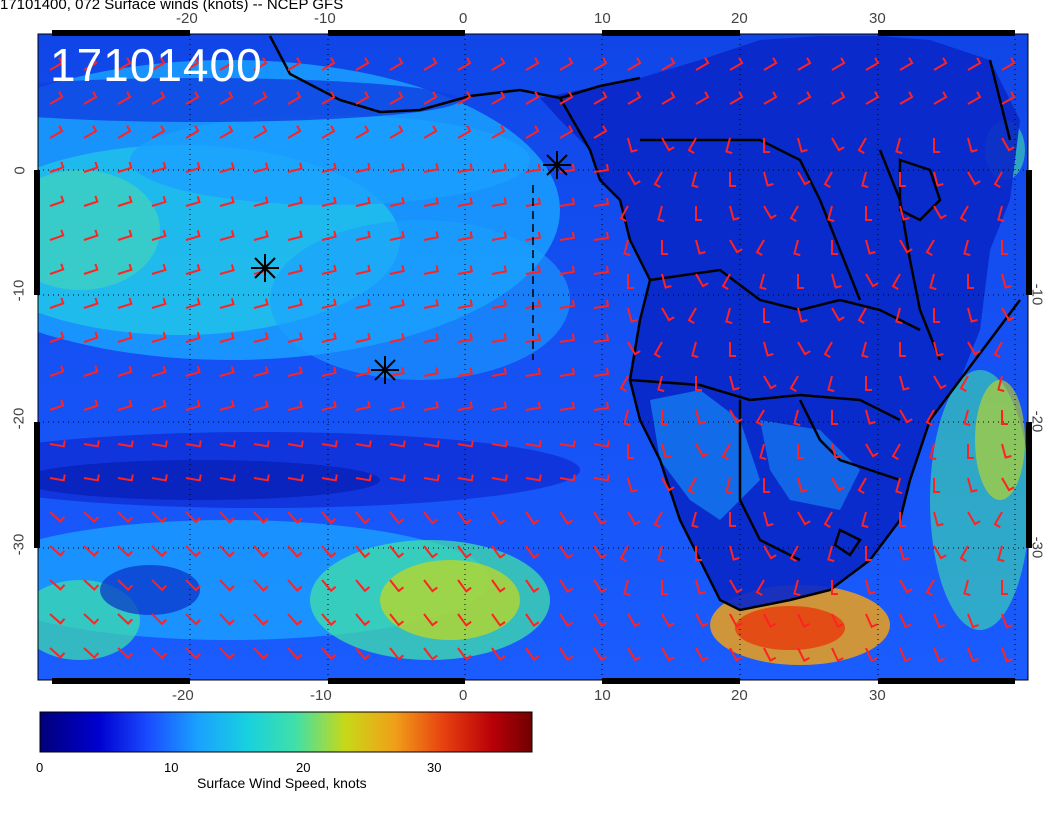  Describe the element at coordinates (602, 695) in the screenshot. I see `bottom-lon-label: 10` at that location.